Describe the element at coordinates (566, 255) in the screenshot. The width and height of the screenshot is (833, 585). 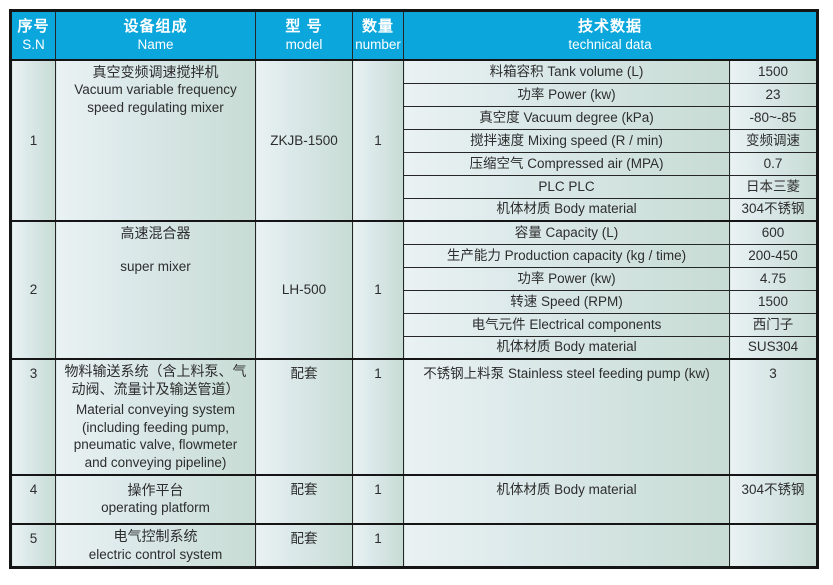
I see `spec-param-cell: 生产能力 Production capacity (kg / time)` at that location.